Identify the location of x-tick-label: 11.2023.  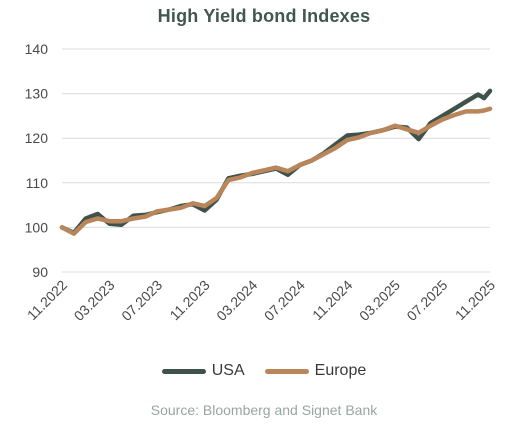
(189, 300).